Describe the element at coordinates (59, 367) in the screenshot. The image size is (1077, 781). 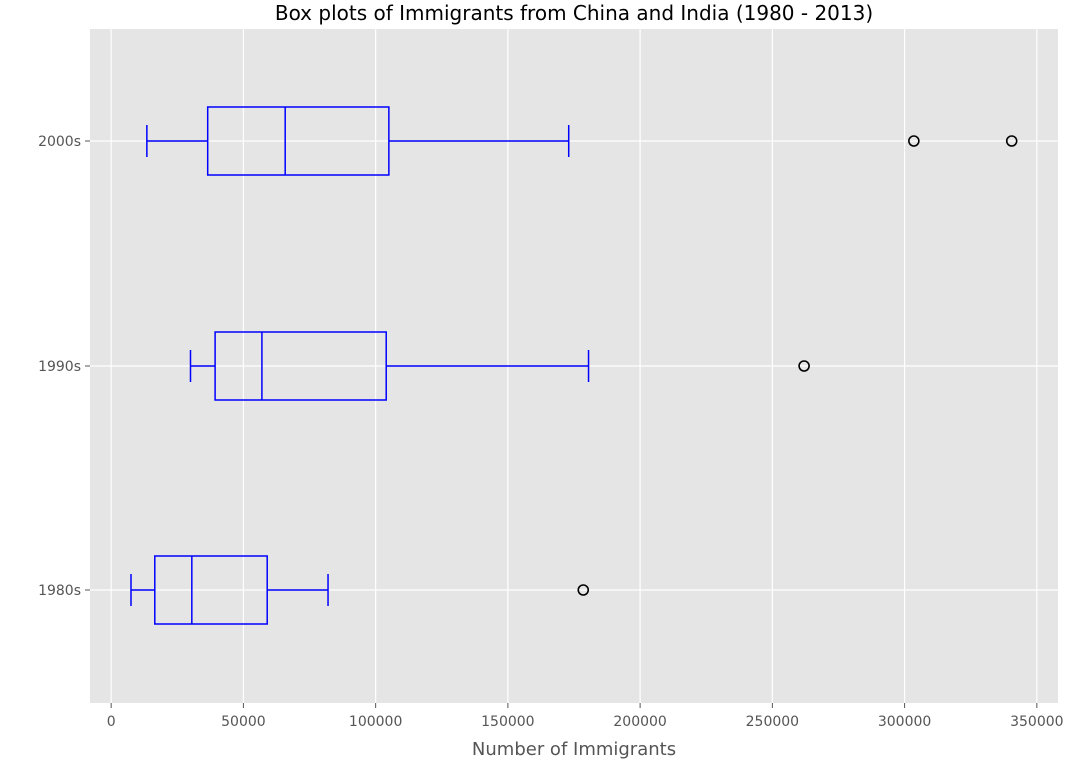
I see `y-tick-label-1990s: 1990s` at that location.